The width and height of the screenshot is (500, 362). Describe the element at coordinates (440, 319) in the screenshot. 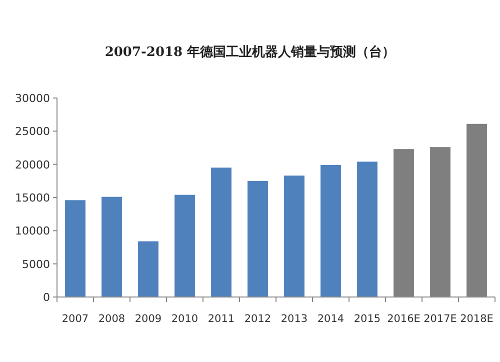

I see `x-tick-label: 2017E` at that location.